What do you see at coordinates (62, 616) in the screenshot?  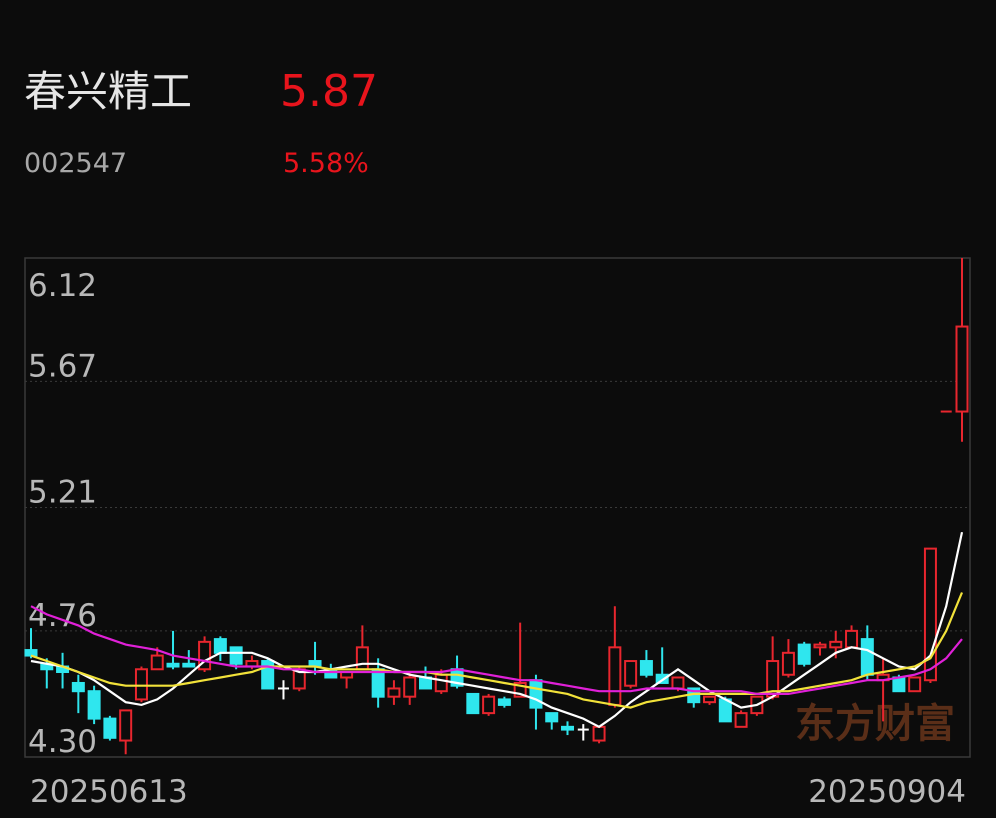 I see `y-tick-label: 4.76` at bounding box center [62, 616].